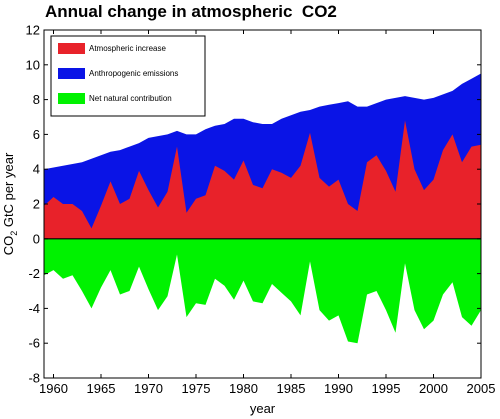 This screenshot has width=500, height=419. I want to click on y-tick-label: -8, so click(34, 378).